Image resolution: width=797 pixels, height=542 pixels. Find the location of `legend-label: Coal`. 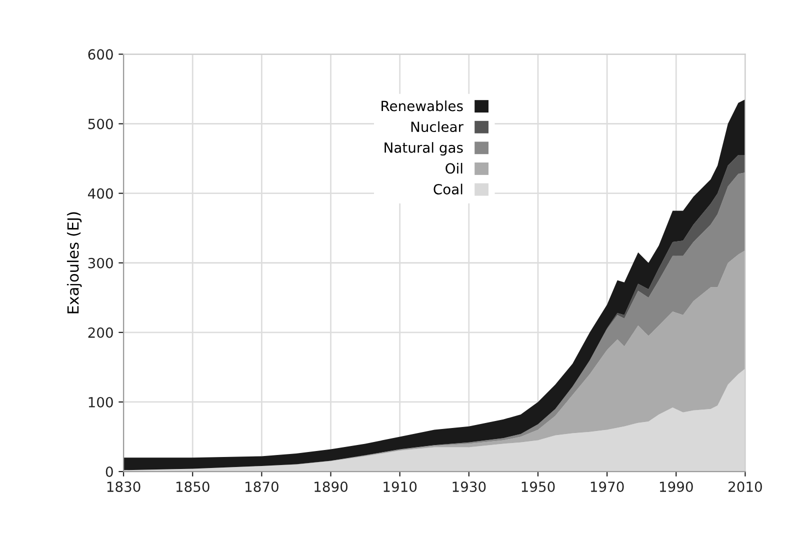

legend-label: Coal is located at coordinates (448, 189).